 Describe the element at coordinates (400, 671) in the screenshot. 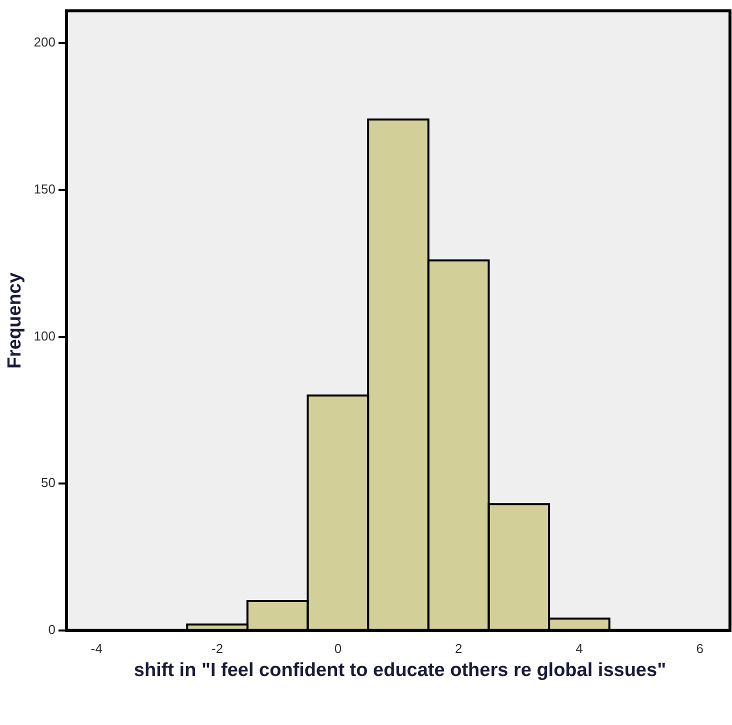

I see `x-axis-title: shift in "I feel confident to educate others re global issues"` at that location.